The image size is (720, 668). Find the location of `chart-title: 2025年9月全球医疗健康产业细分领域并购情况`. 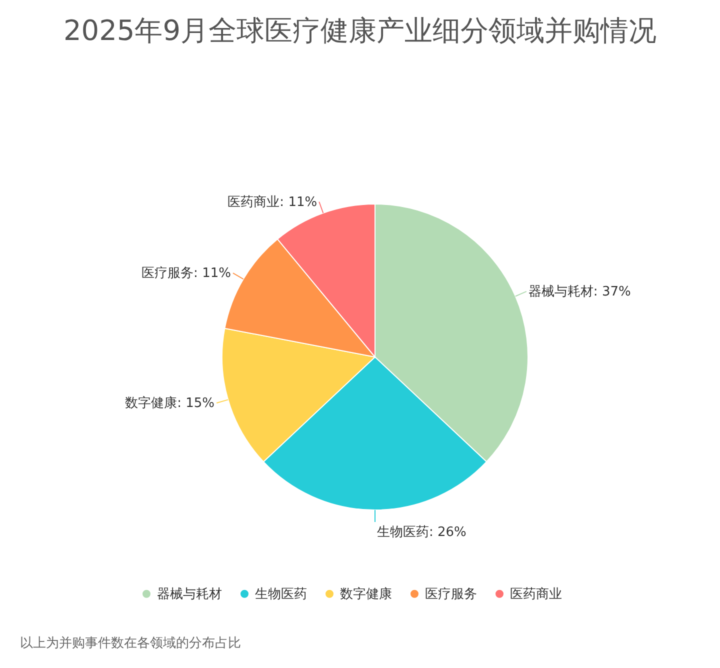

chart-title: 2025年9月全球医疗健康产业细分领域并购情况 is located at coordinates (360, 30).